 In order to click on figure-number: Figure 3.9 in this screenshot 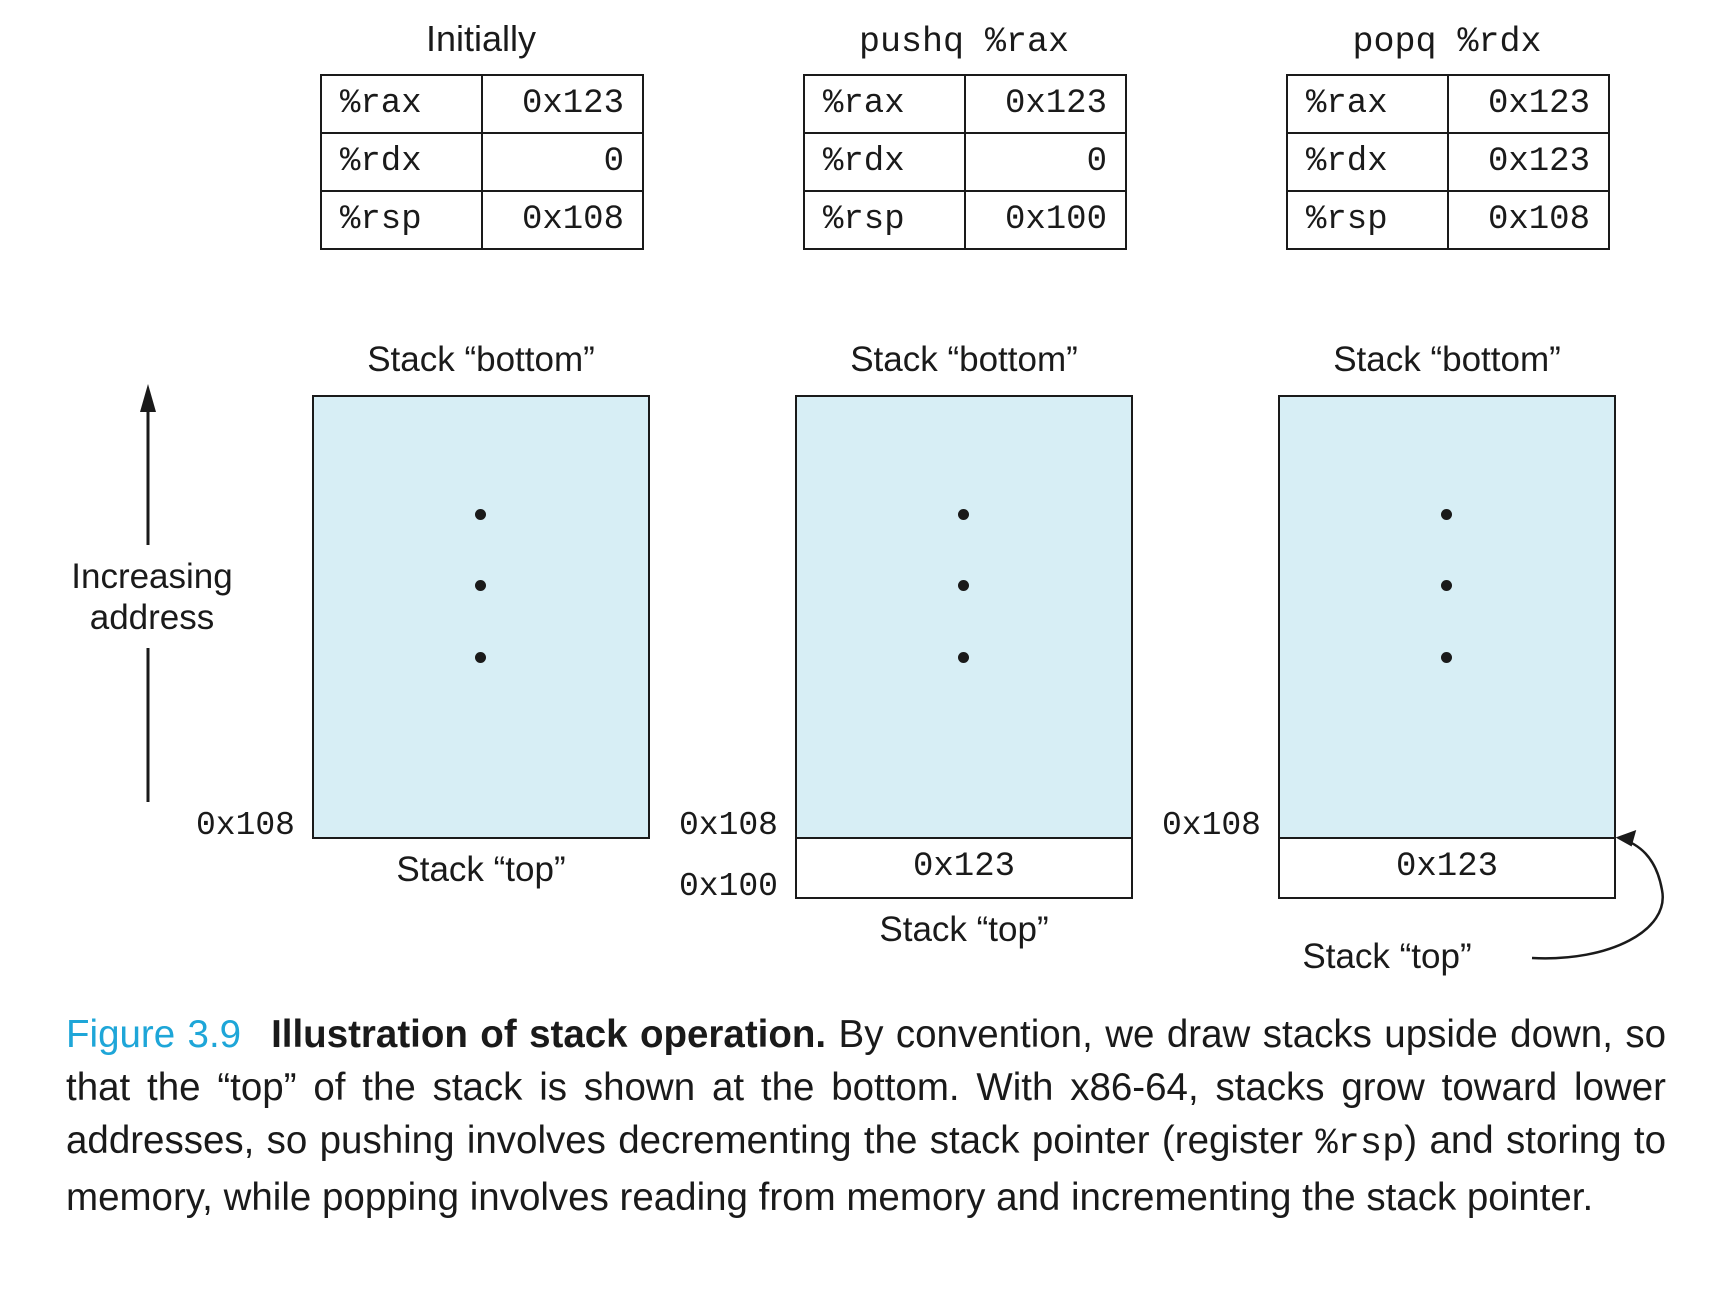, I will do `click(154, 1034)`.